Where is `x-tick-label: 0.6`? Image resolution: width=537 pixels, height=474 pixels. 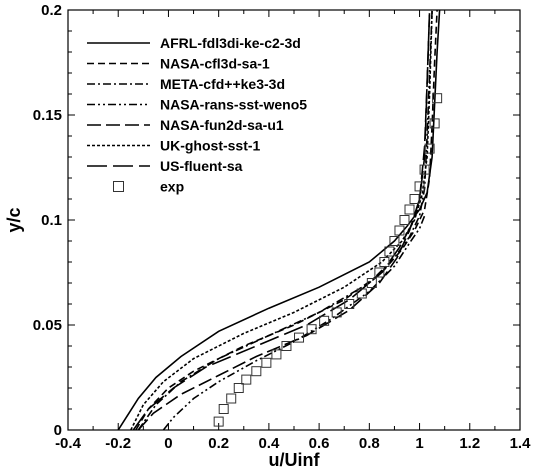 x-tick-label: 0.6 is located at coordinates (319, 443).